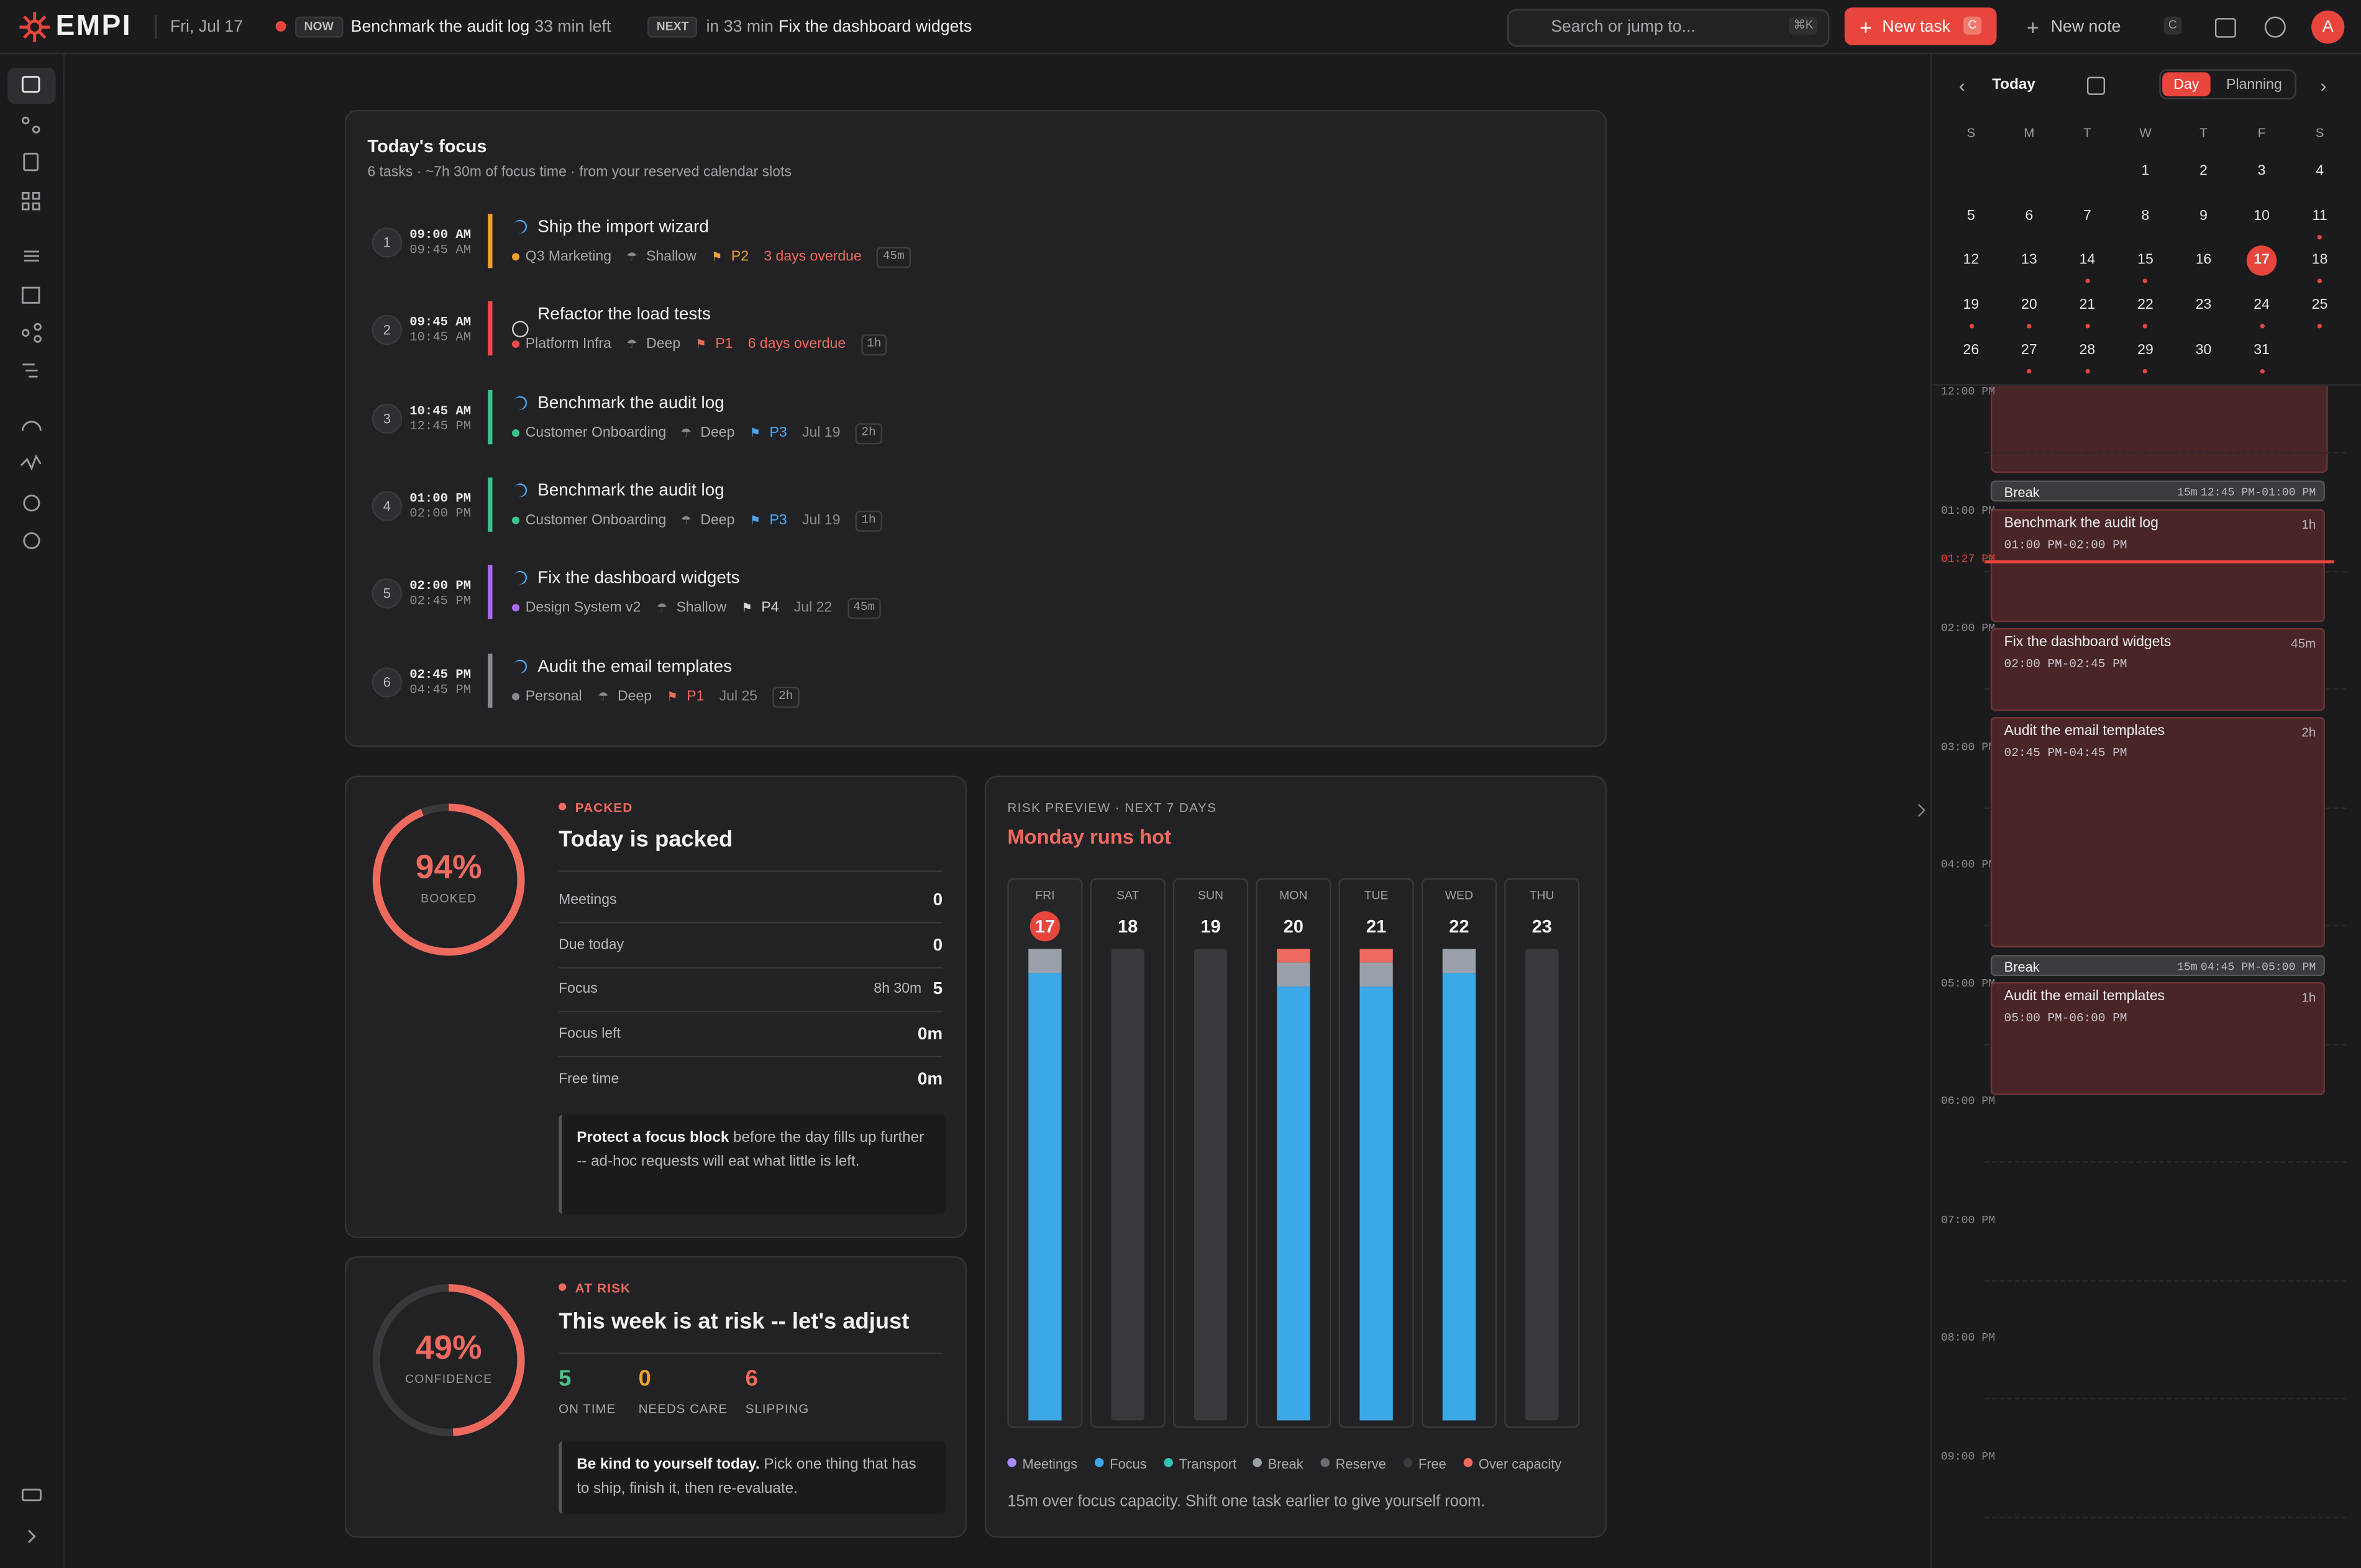 This screenshot has height=1568, width=2361. I want to click on calendar-day: 4, so click(2320, 171).